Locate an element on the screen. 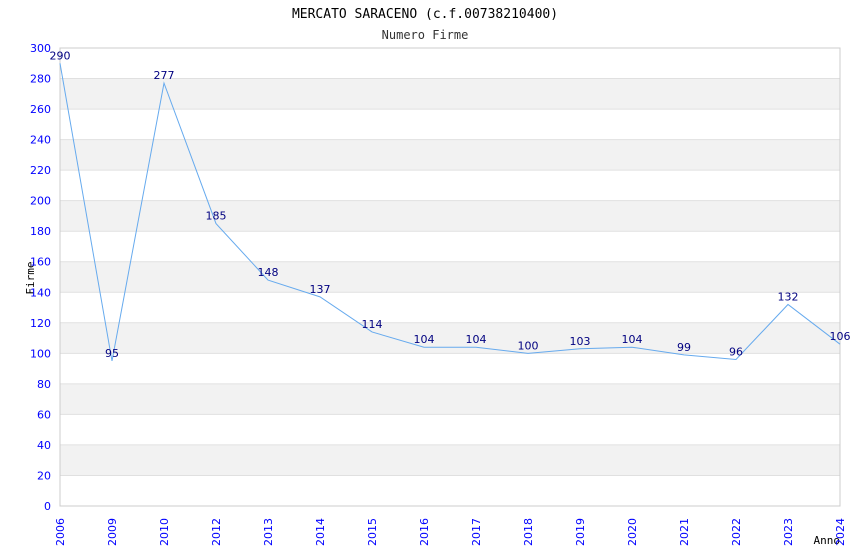 The image size is (850, 550). data-label: 114 is located at coordinates (372, 324).